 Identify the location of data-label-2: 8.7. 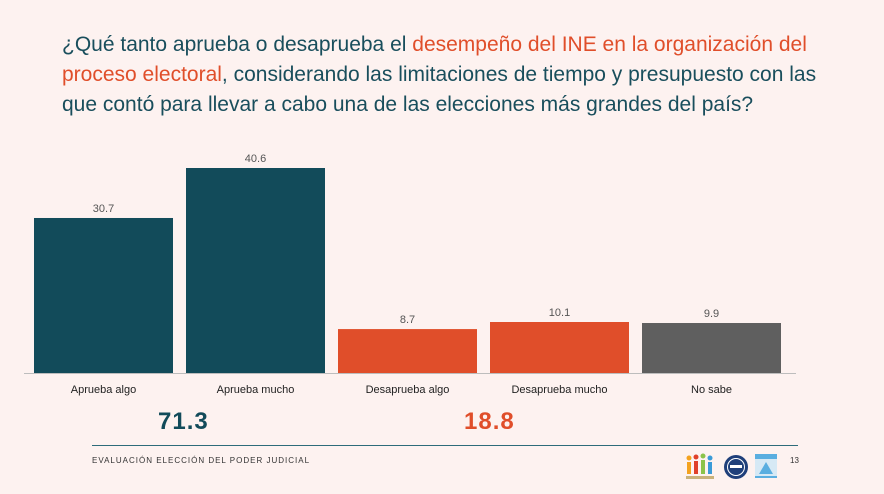
(407, 320).